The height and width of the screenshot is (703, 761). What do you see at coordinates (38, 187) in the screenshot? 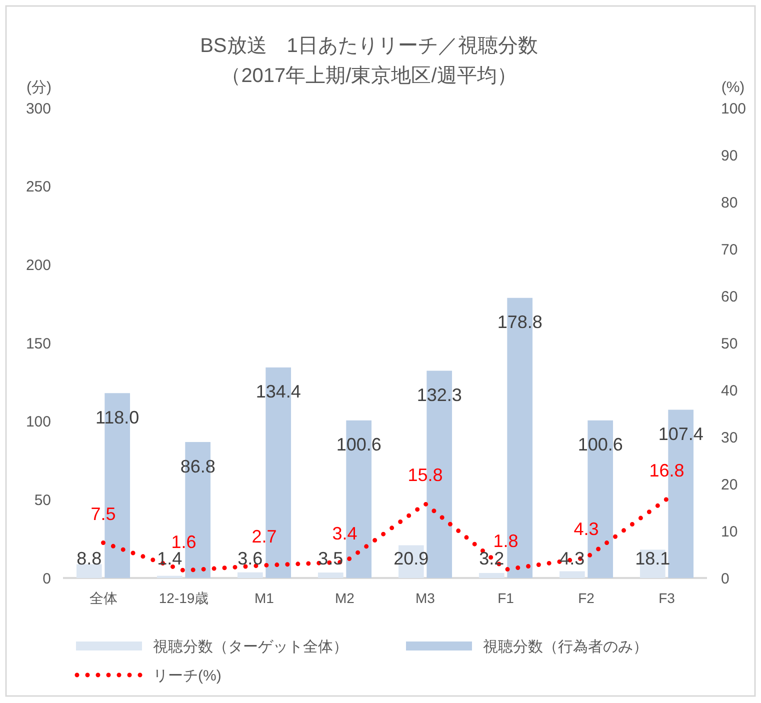
I see `y-tick-label: 250` at bounding box center [38, 187].